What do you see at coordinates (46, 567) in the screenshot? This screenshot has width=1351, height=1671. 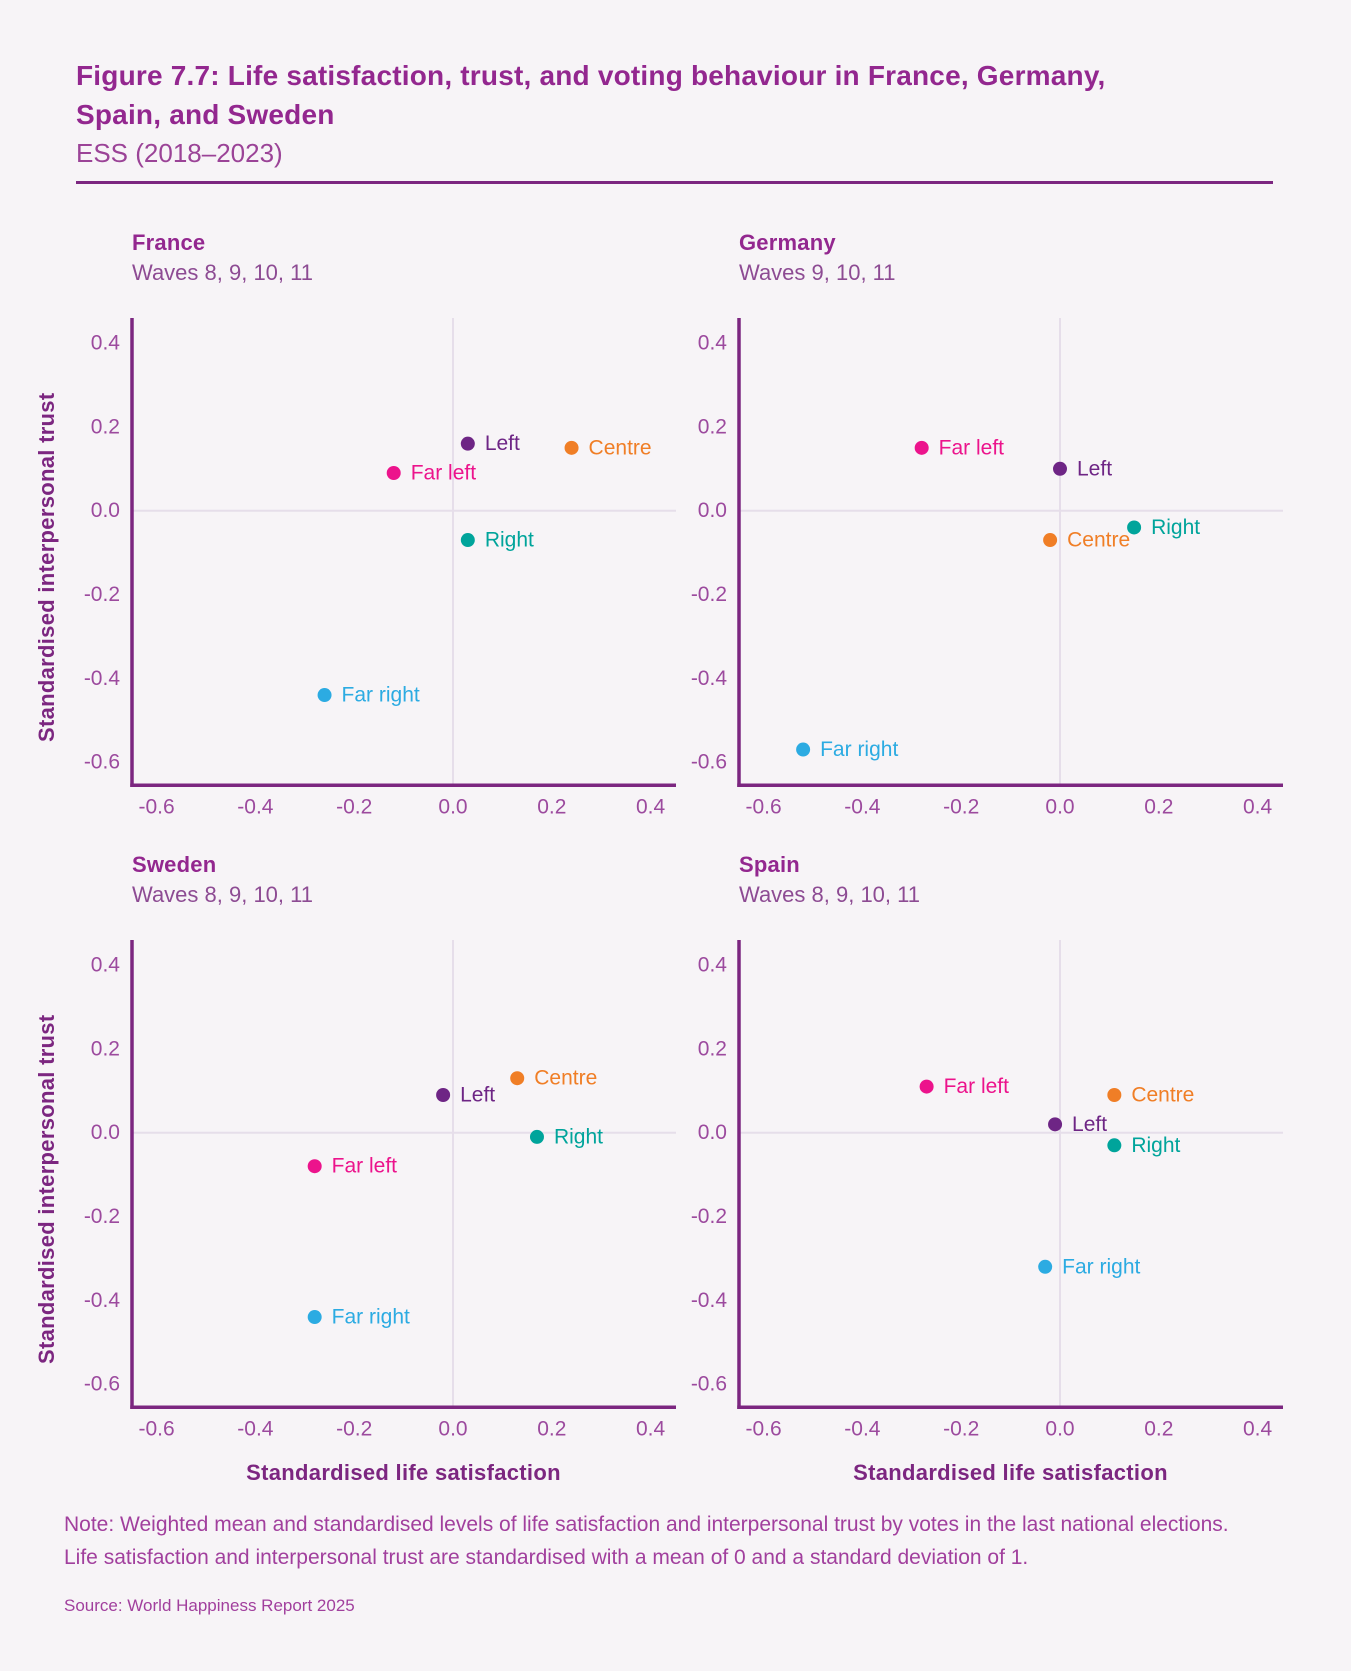 I see `y-axis-title-top-row: Standardised interpersonal trust` at bounding box center [46, 567].